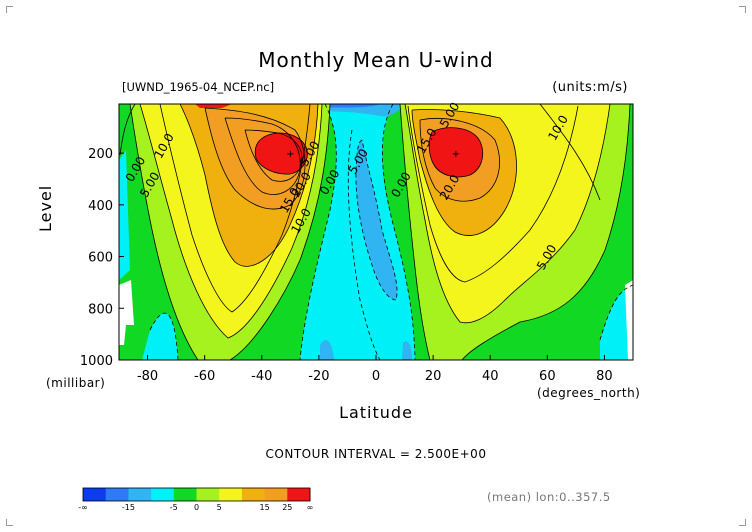  Describe the element at coordinates (407, 350) in the screenshot. I see `fill-band-neg-5-b` at that location.